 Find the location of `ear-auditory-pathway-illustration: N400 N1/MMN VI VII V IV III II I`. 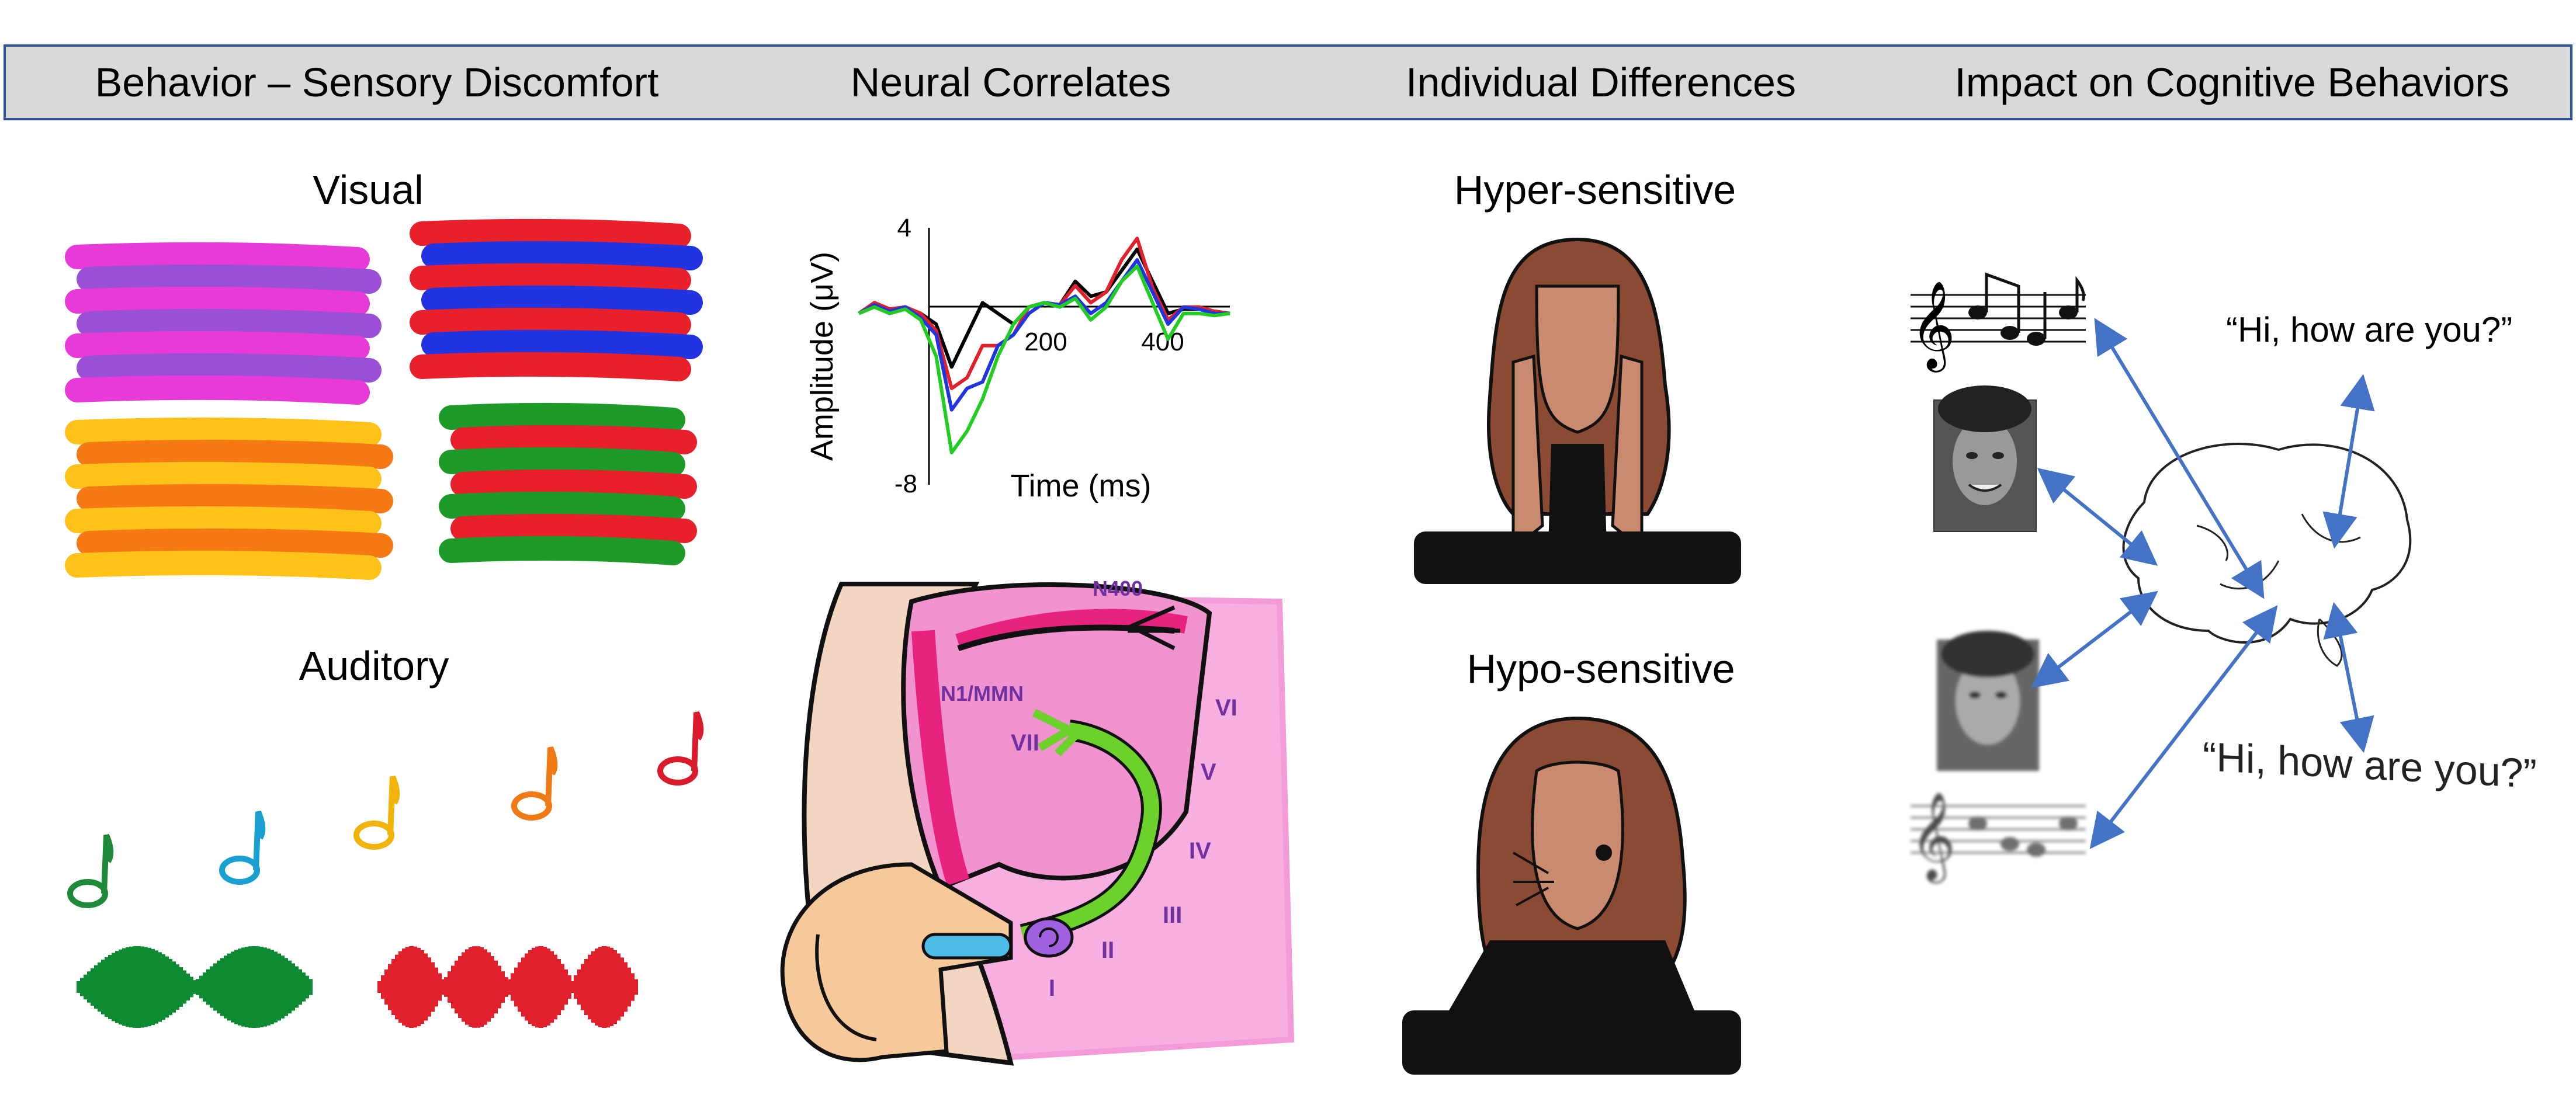

ear-auditory-pathway-illustration: N400 N1/MMN VI VII V IV III II I is located at coordinates (1037, 821).